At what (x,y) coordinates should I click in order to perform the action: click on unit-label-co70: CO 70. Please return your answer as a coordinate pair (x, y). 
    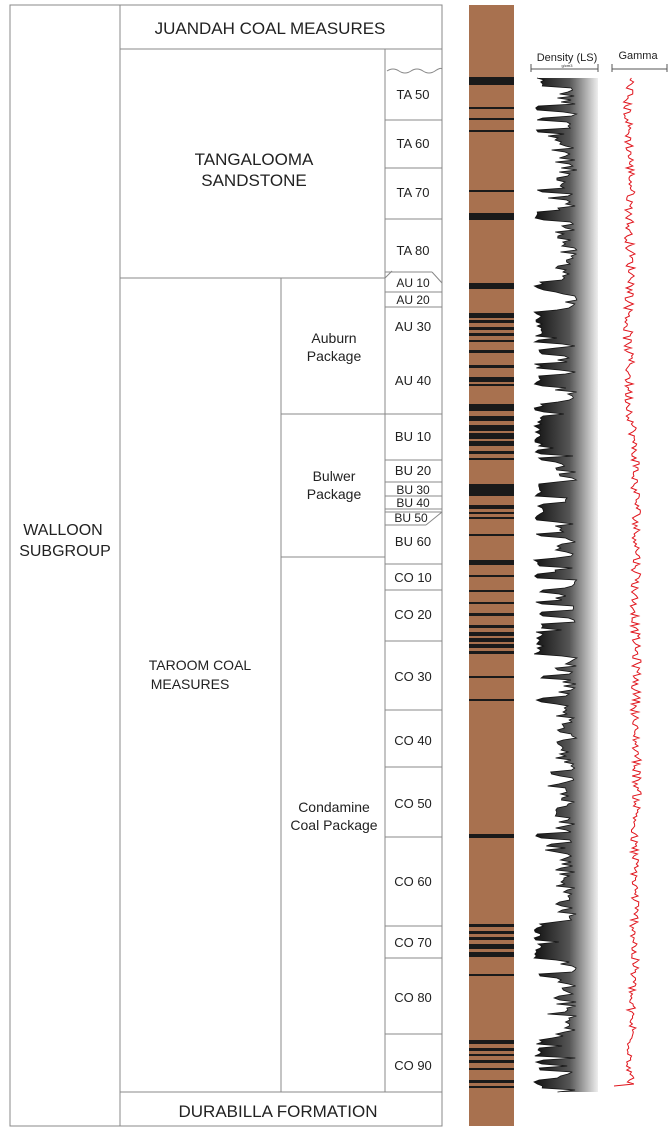
    Looking at the image, I should click on (413, 942).